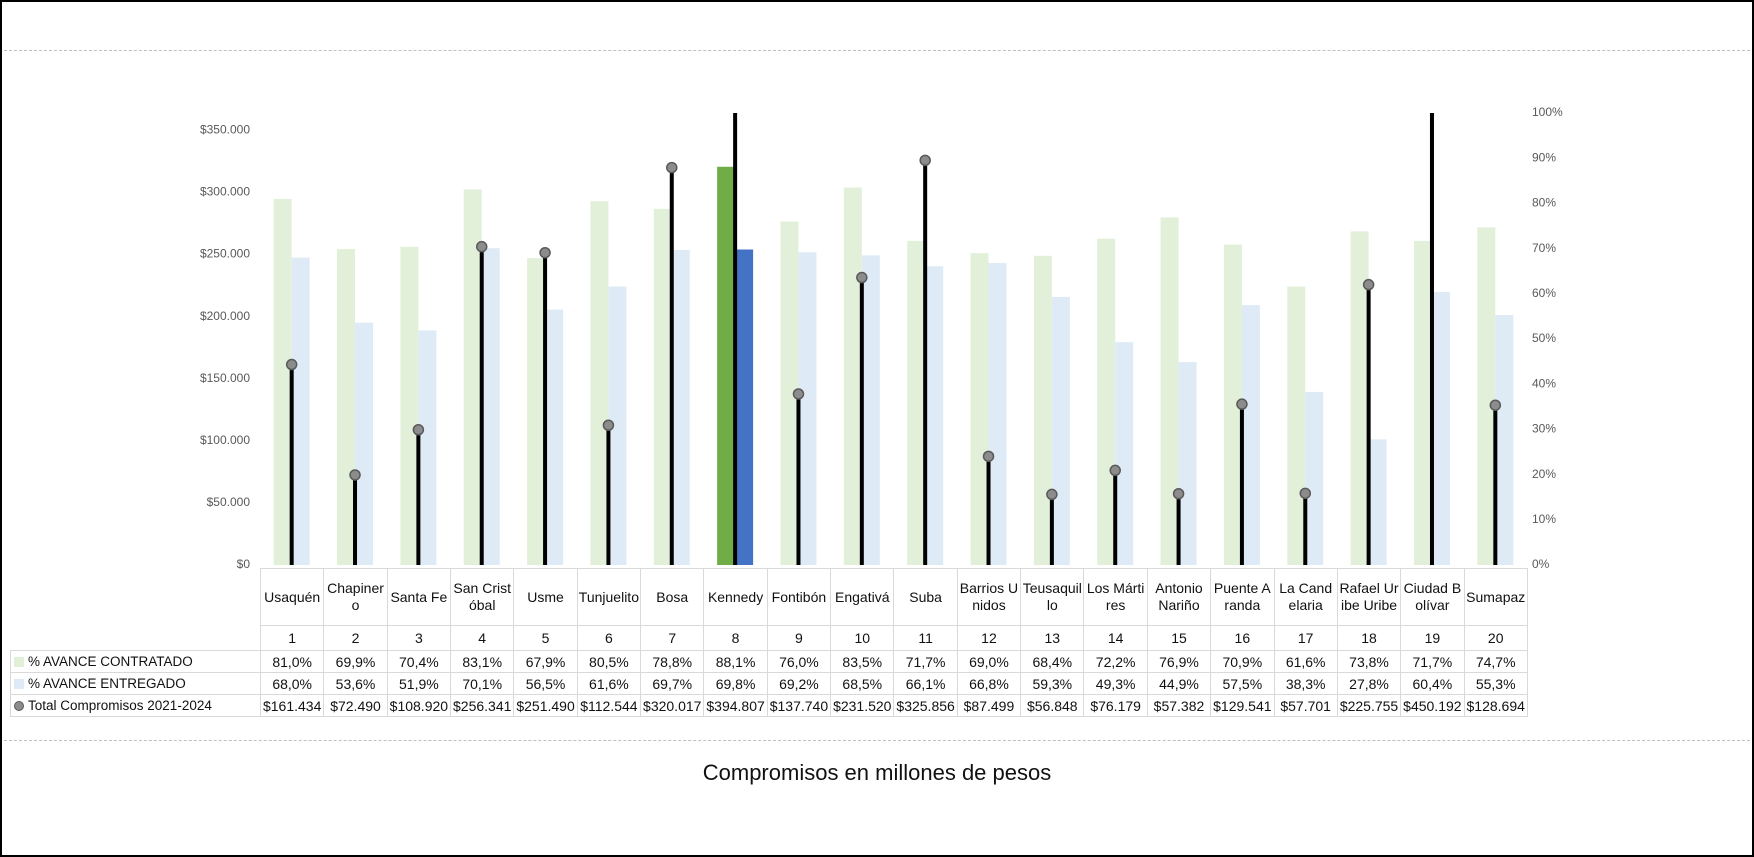 The height and width of the screenshot is (857, 1754). What do you see at coordinates (1052, 683) in the screenshot?
I see `data-label: 59,3%` at bounding box center [1052, 683].